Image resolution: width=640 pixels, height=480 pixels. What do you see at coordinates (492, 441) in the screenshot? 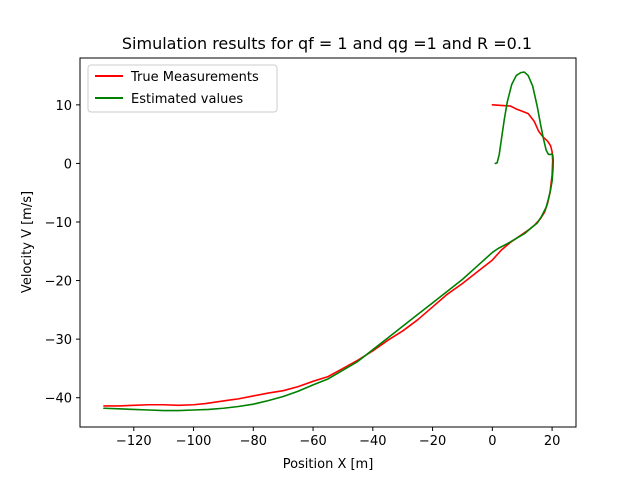
I see `x-tick-label: 0` at bounding box center [492, 441].